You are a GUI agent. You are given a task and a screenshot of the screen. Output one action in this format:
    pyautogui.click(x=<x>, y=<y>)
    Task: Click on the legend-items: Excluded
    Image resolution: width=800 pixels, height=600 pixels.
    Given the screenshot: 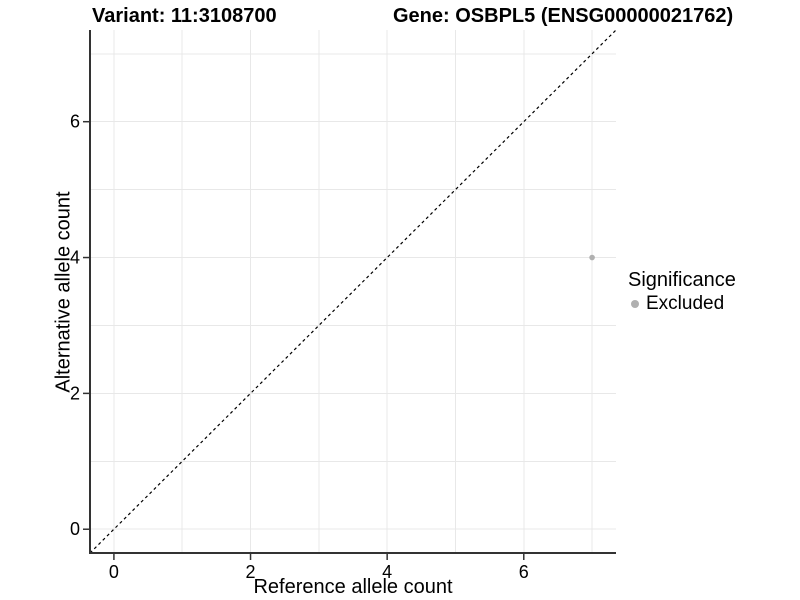 What is the action you would take?
    pyautogui.click(x=682, y=304)
    